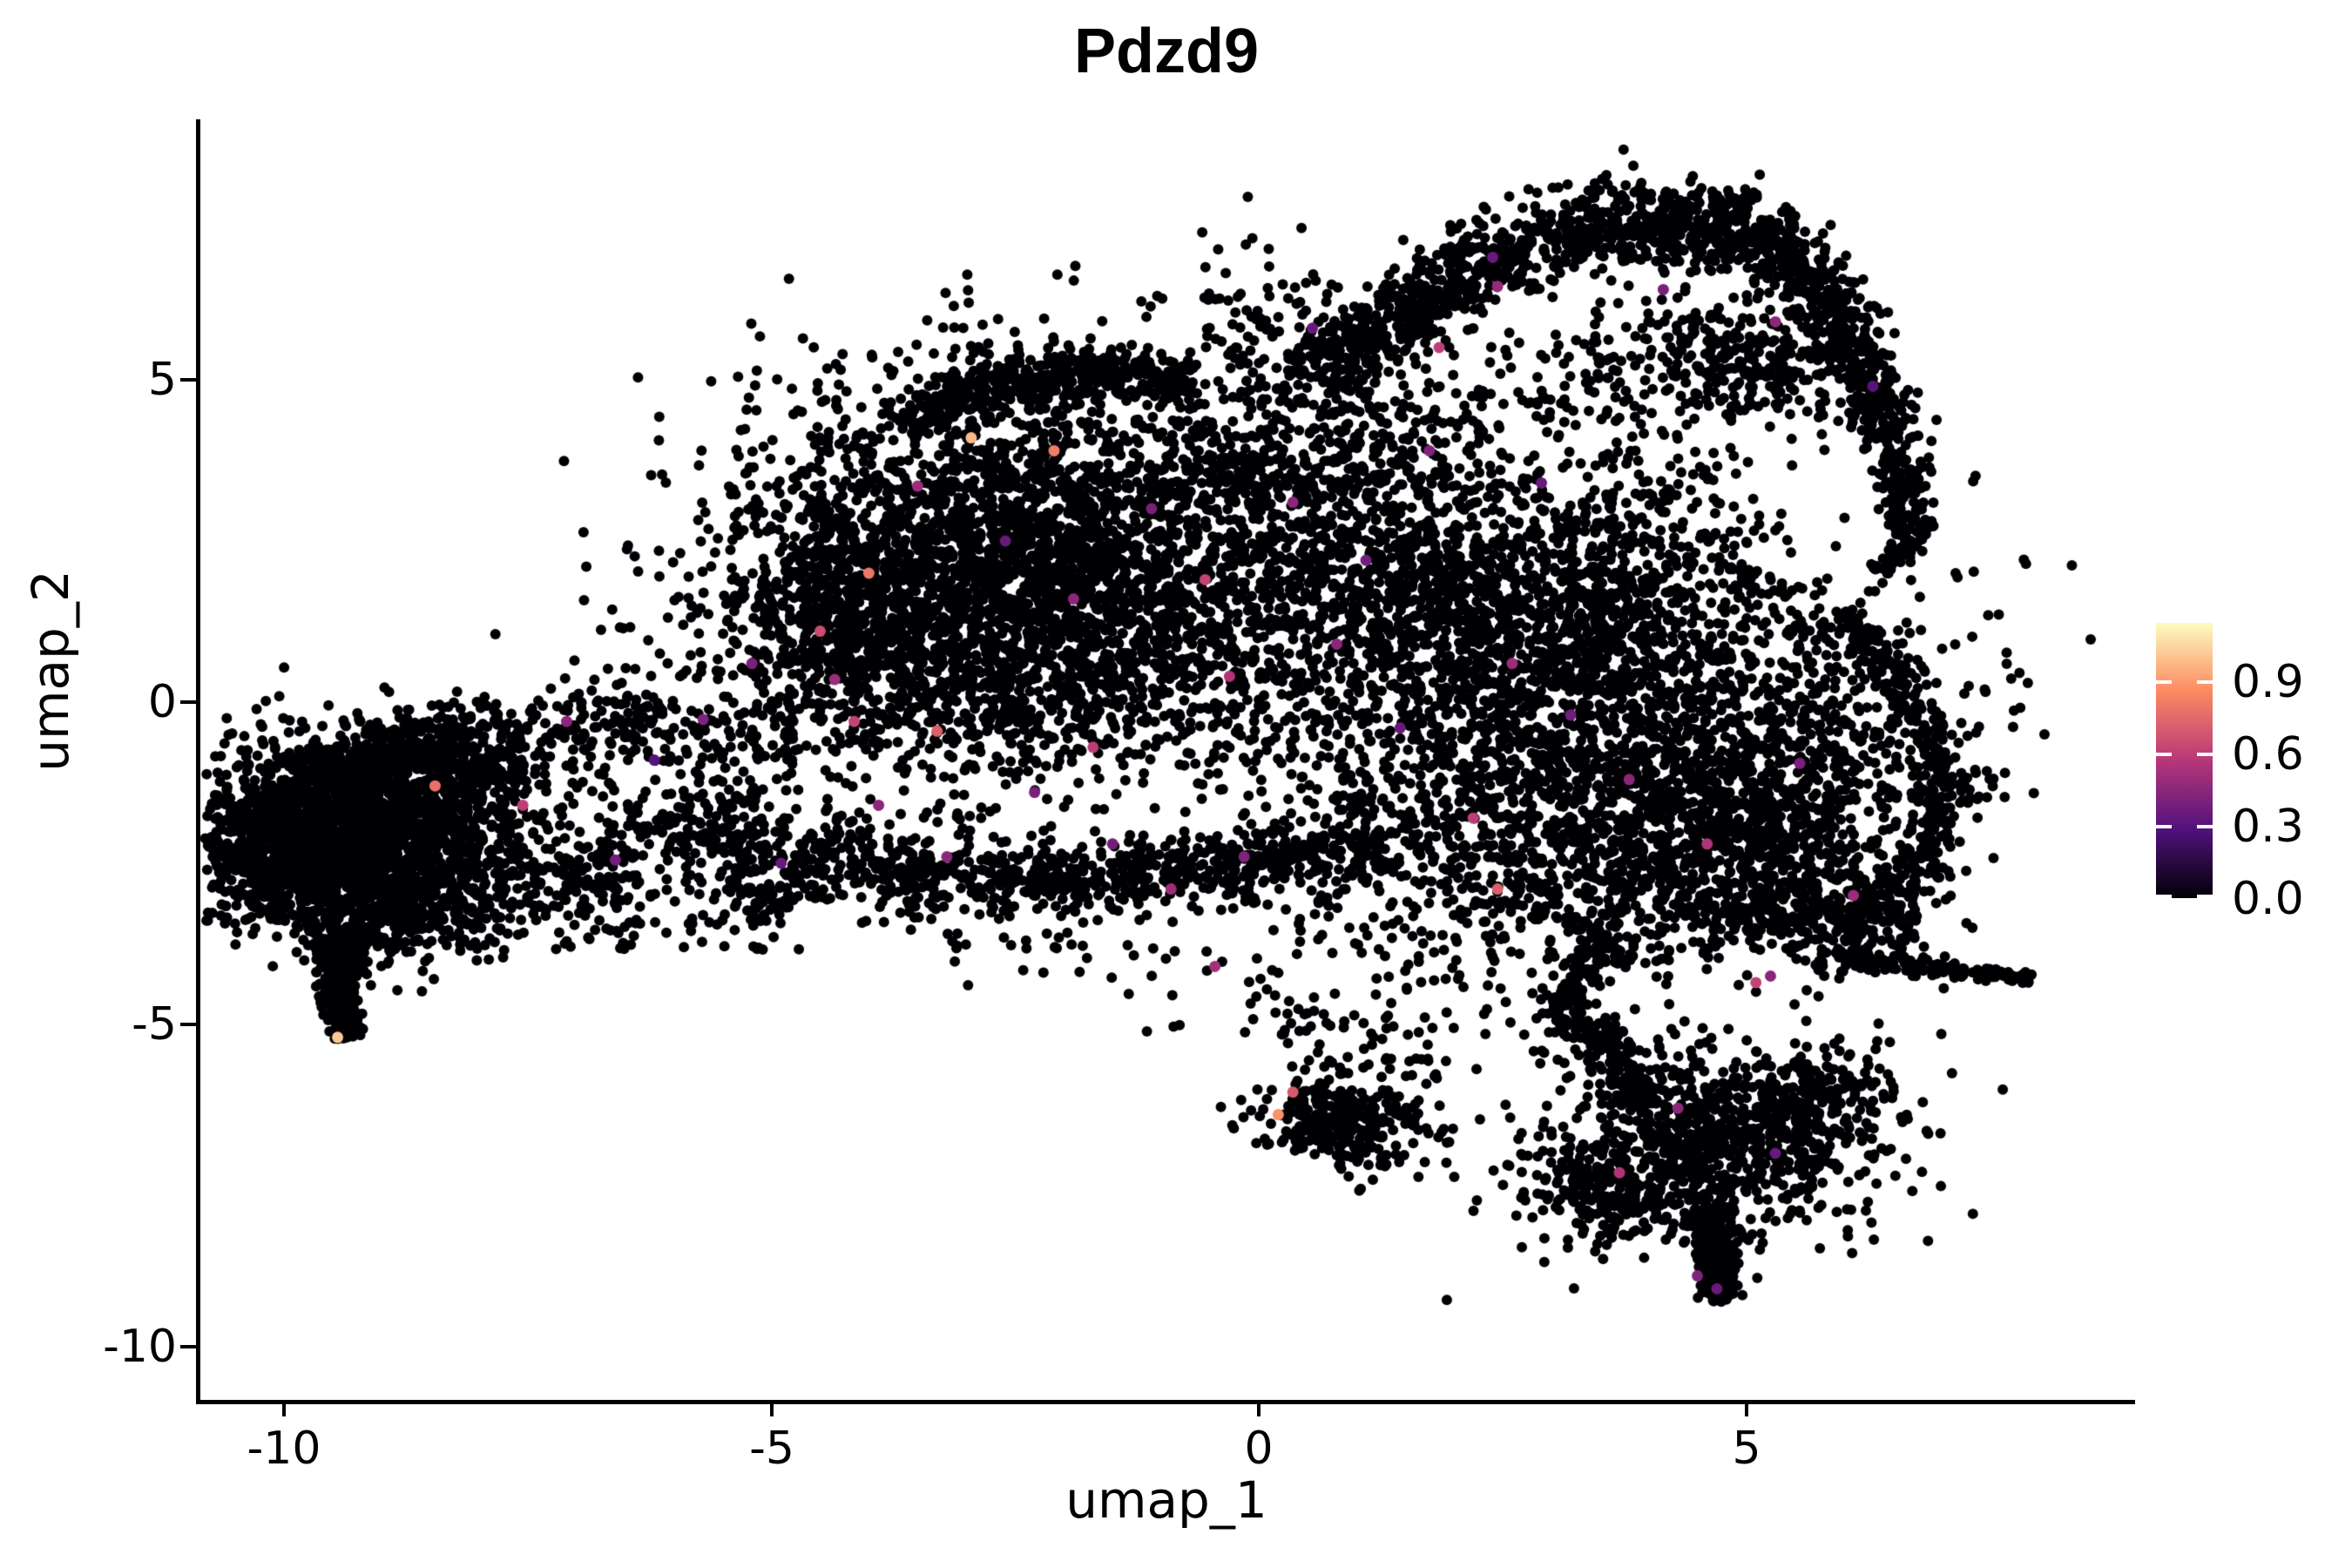 This screenshot has width=2352, height=1568. I want to click on x-axis-line, so click(1165, 1402).